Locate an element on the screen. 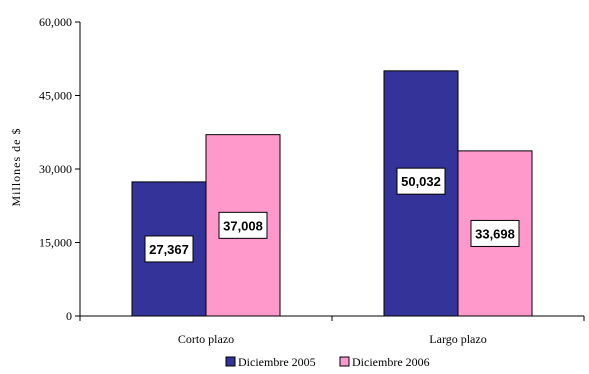  y-tick-label: 45,000 is located at coordinates (55, 96).